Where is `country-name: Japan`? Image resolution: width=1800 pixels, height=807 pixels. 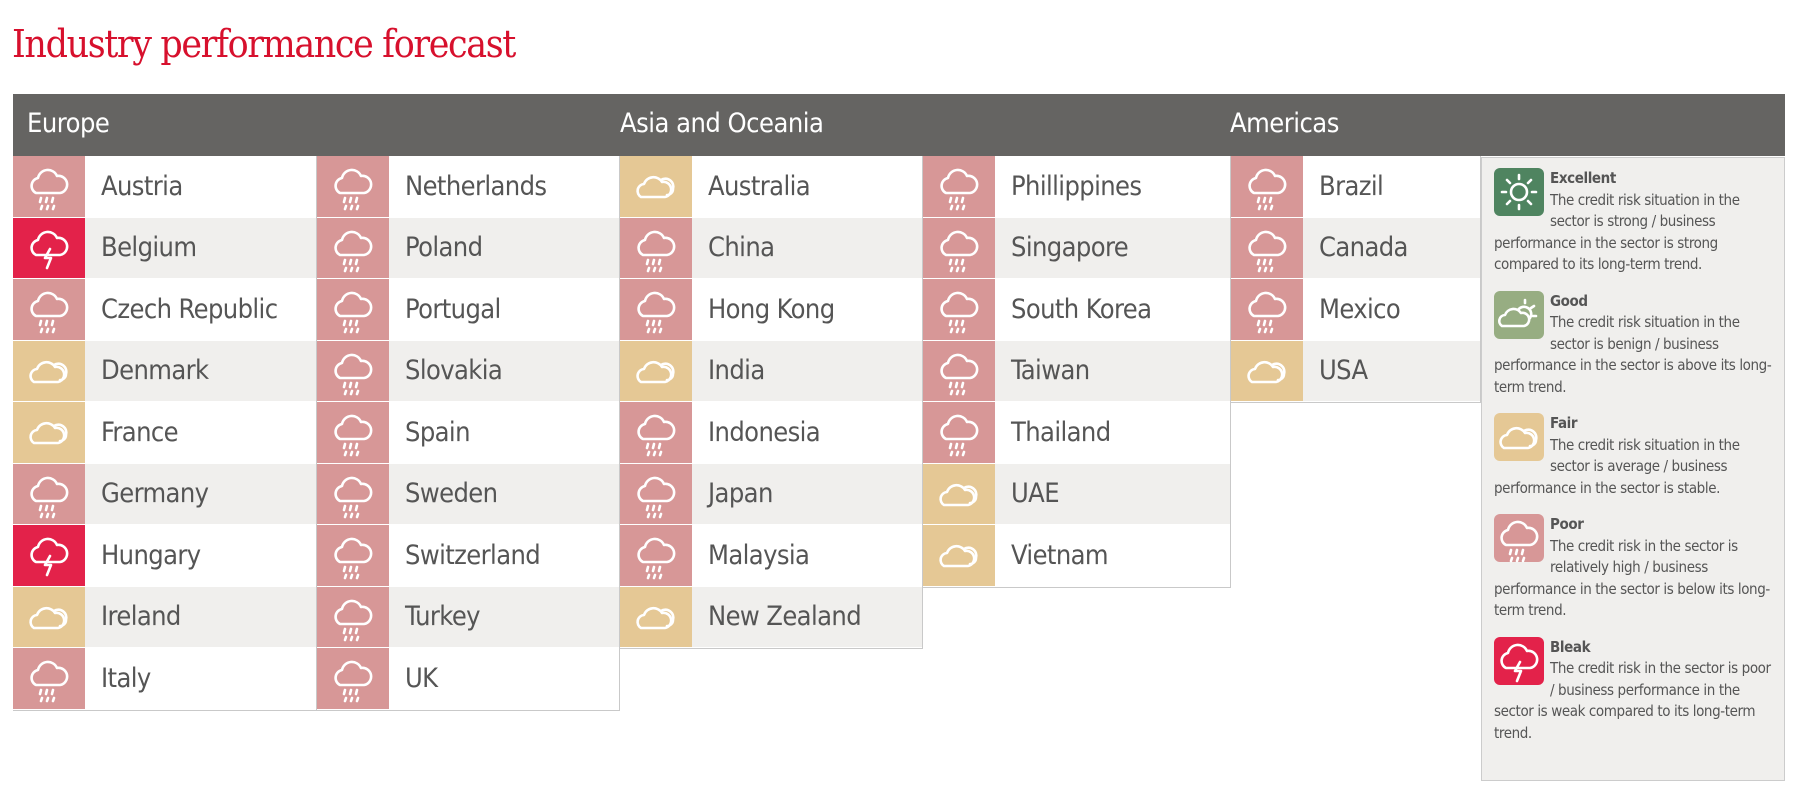 country-name: Japan is located at coordinates (740, 494).